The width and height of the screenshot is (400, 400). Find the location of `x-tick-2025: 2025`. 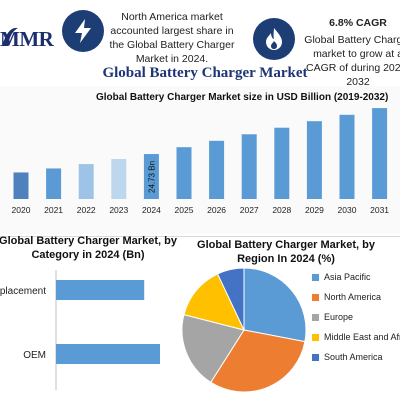

x-tick-2025: 2025 is located at coordinates (184, 210).